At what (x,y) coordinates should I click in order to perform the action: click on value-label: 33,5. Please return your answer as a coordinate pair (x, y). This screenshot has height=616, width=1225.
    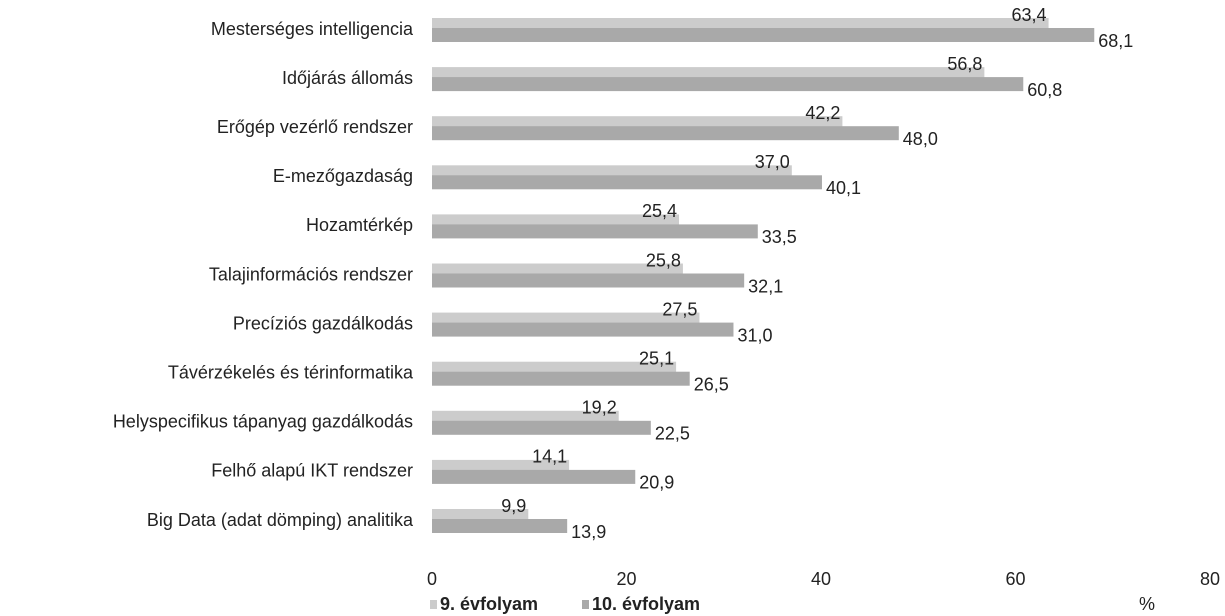
    Looking at the image, I should click on (779, 237).